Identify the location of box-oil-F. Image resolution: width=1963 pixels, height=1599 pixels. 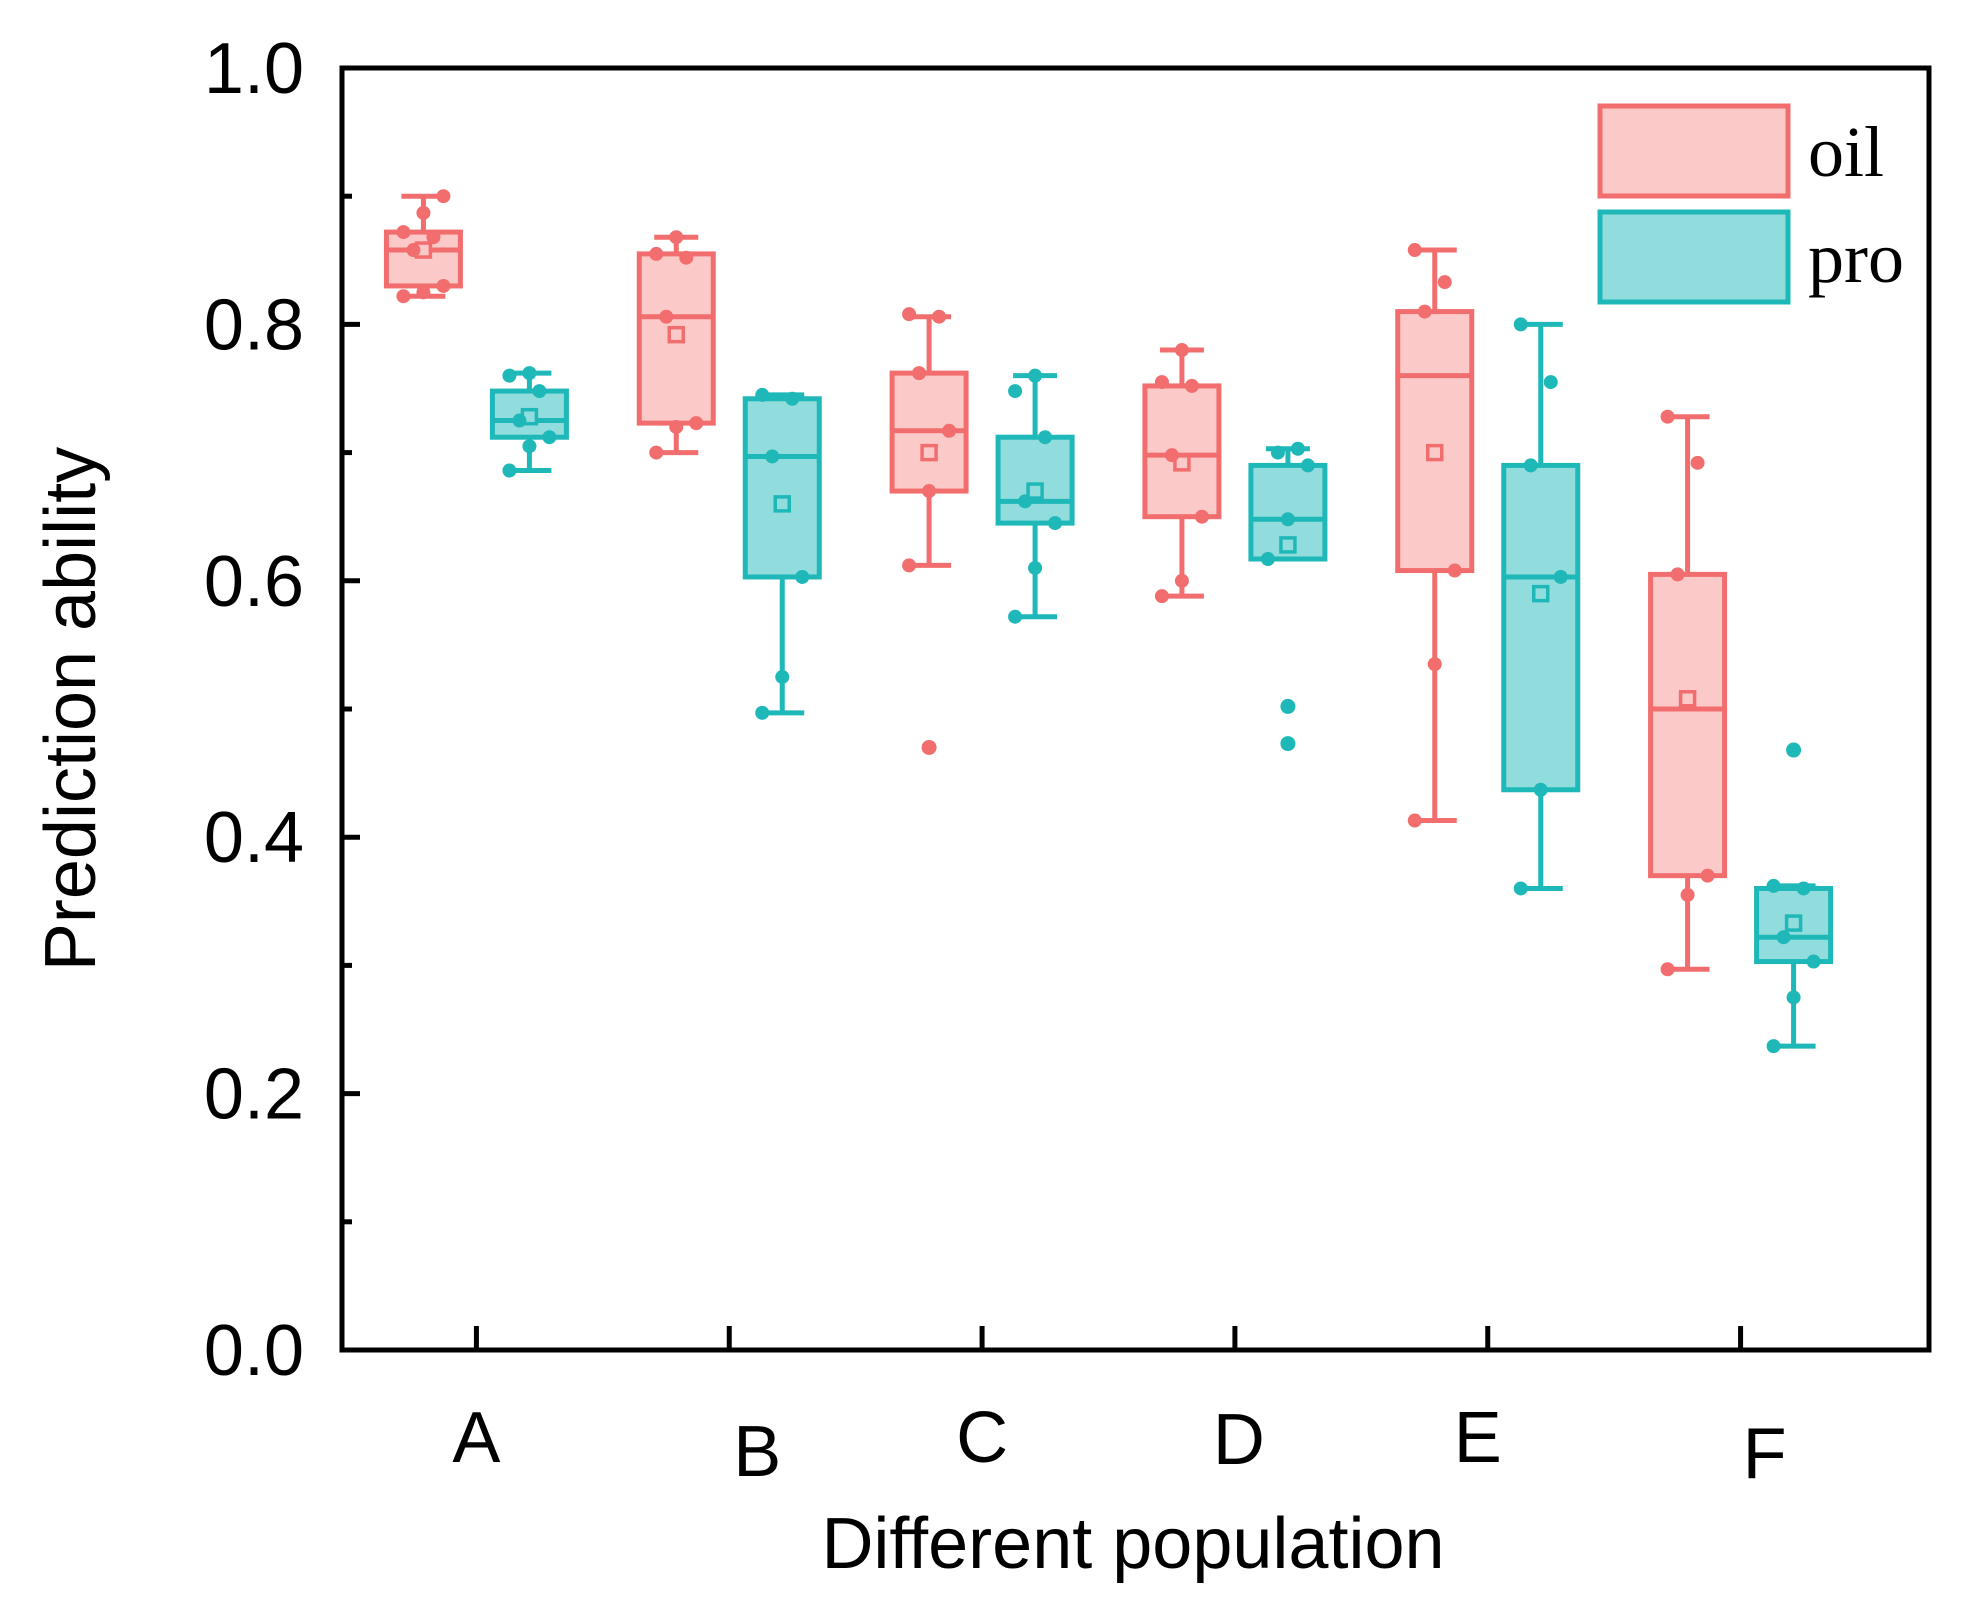
(1688, 693).